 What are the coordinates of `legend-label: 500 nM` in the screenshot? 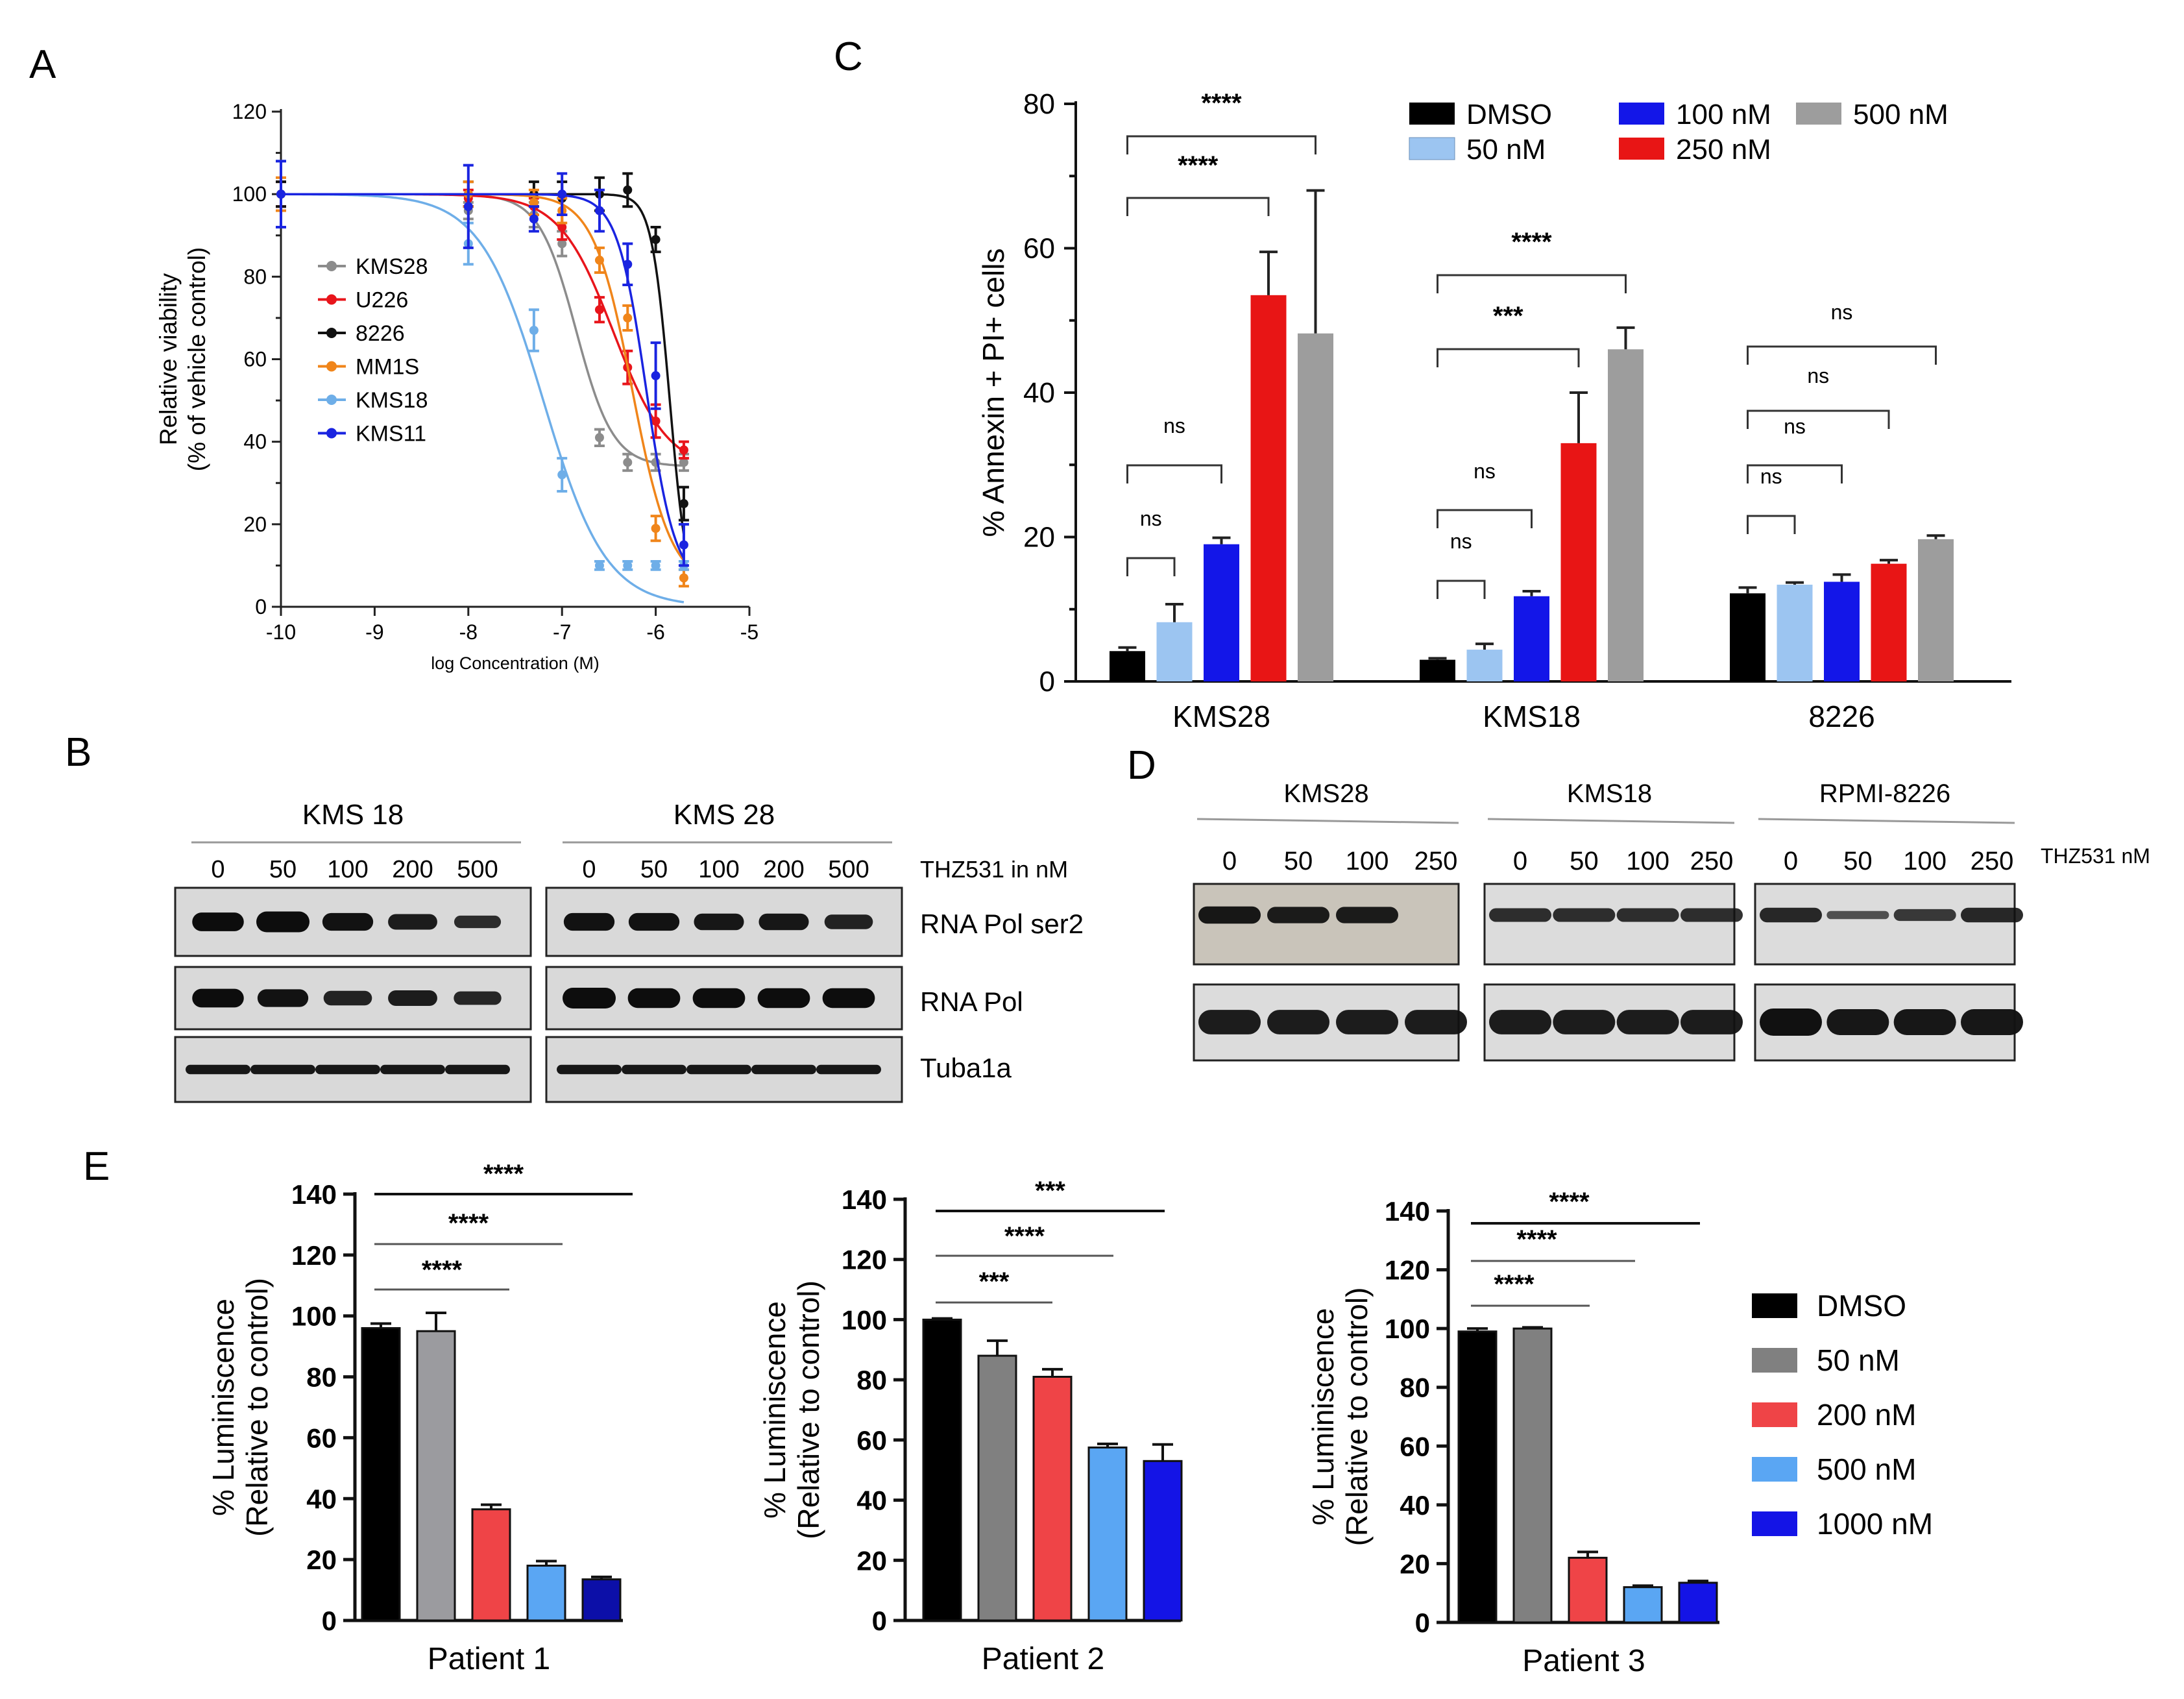 It's located at (1866, 1469).